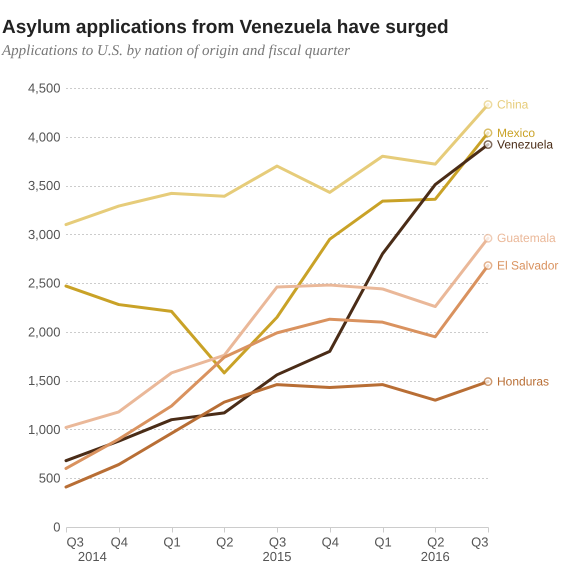 Image resolution: width=583 pixels, height=566 pixels. I want to click on y-tick-label: 4,000, so click(44, 136).